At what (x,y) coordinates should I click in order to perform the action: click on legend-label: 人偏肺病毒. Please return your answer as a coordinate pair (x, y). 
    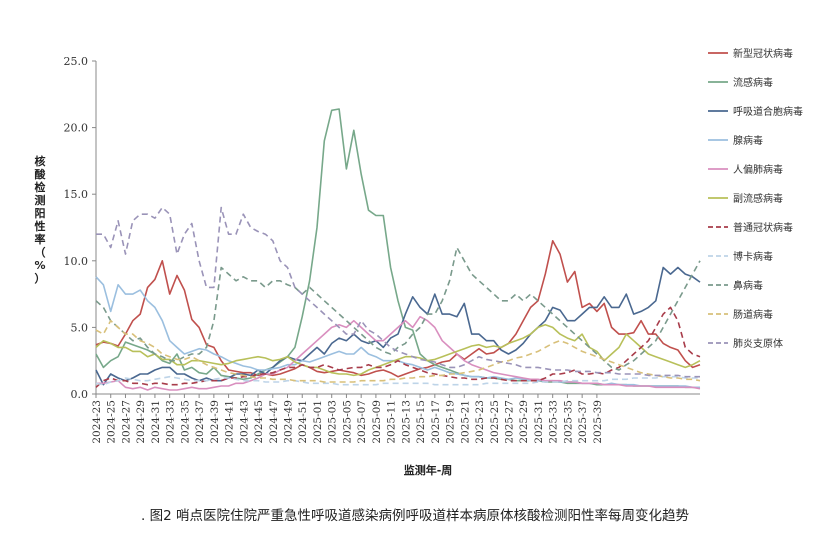
    Looking at the image, I should click on (758, 169).